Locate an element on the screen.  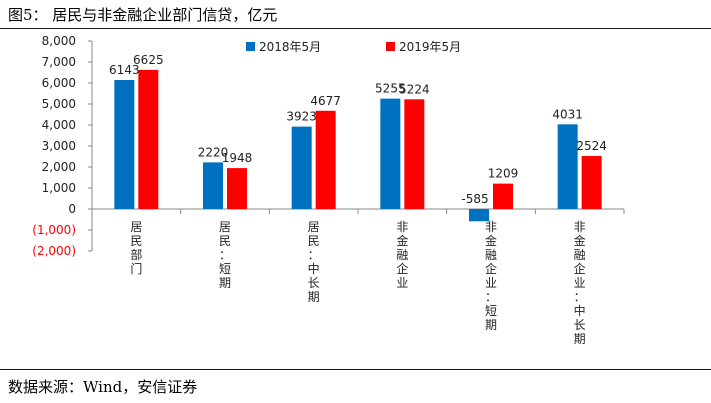
category-label: 非金融企业：中长期 is located at coordinates (580, 283).